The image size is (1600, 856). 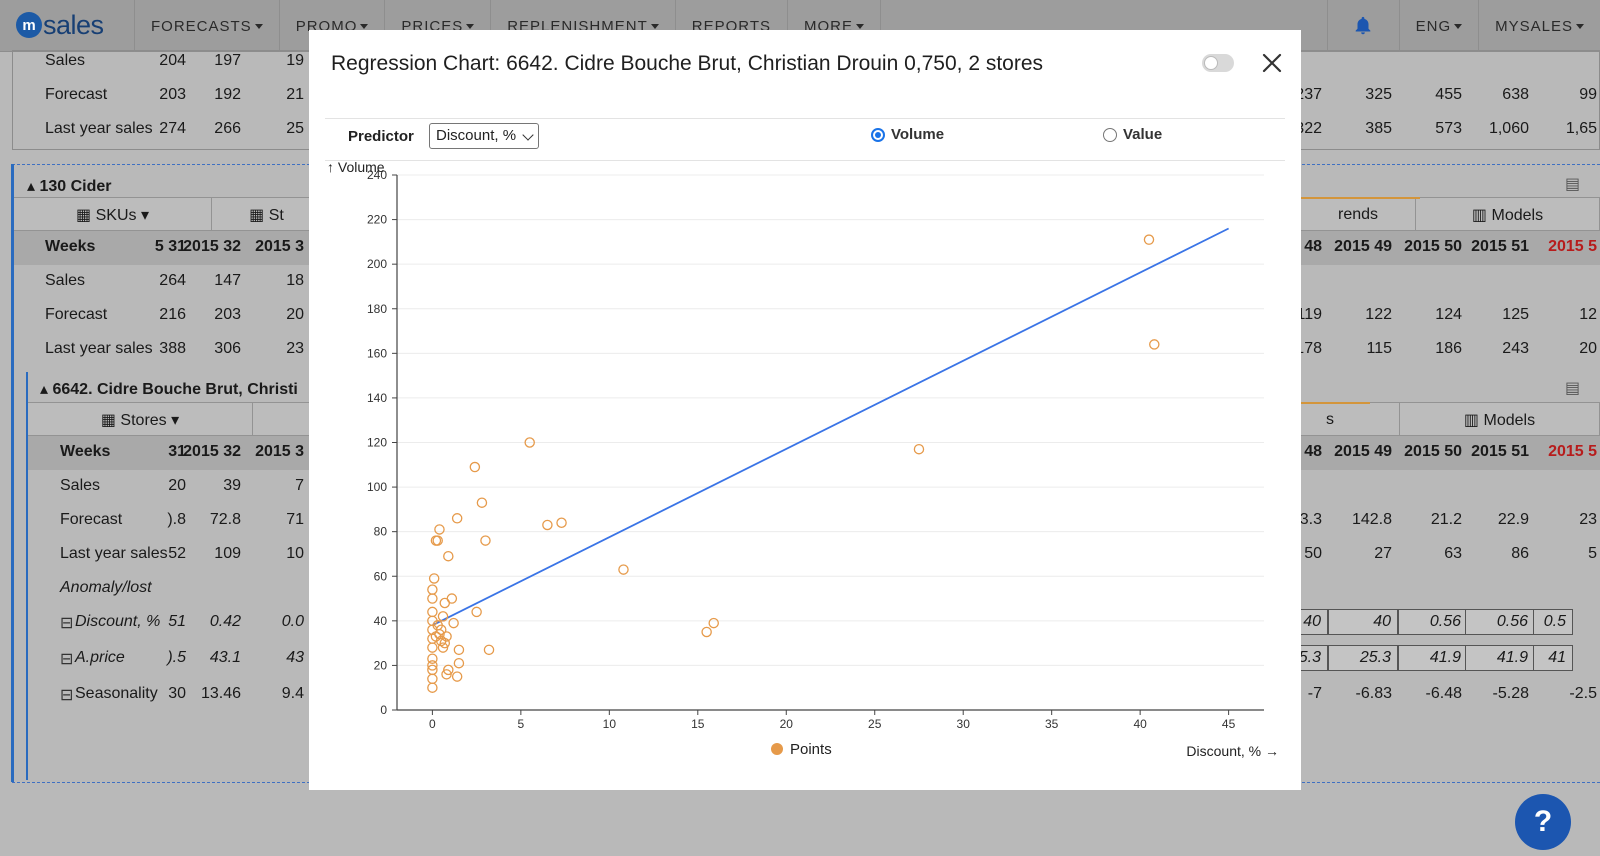 I want to click on y-tick-label: 20, so click(x=381, y=665).